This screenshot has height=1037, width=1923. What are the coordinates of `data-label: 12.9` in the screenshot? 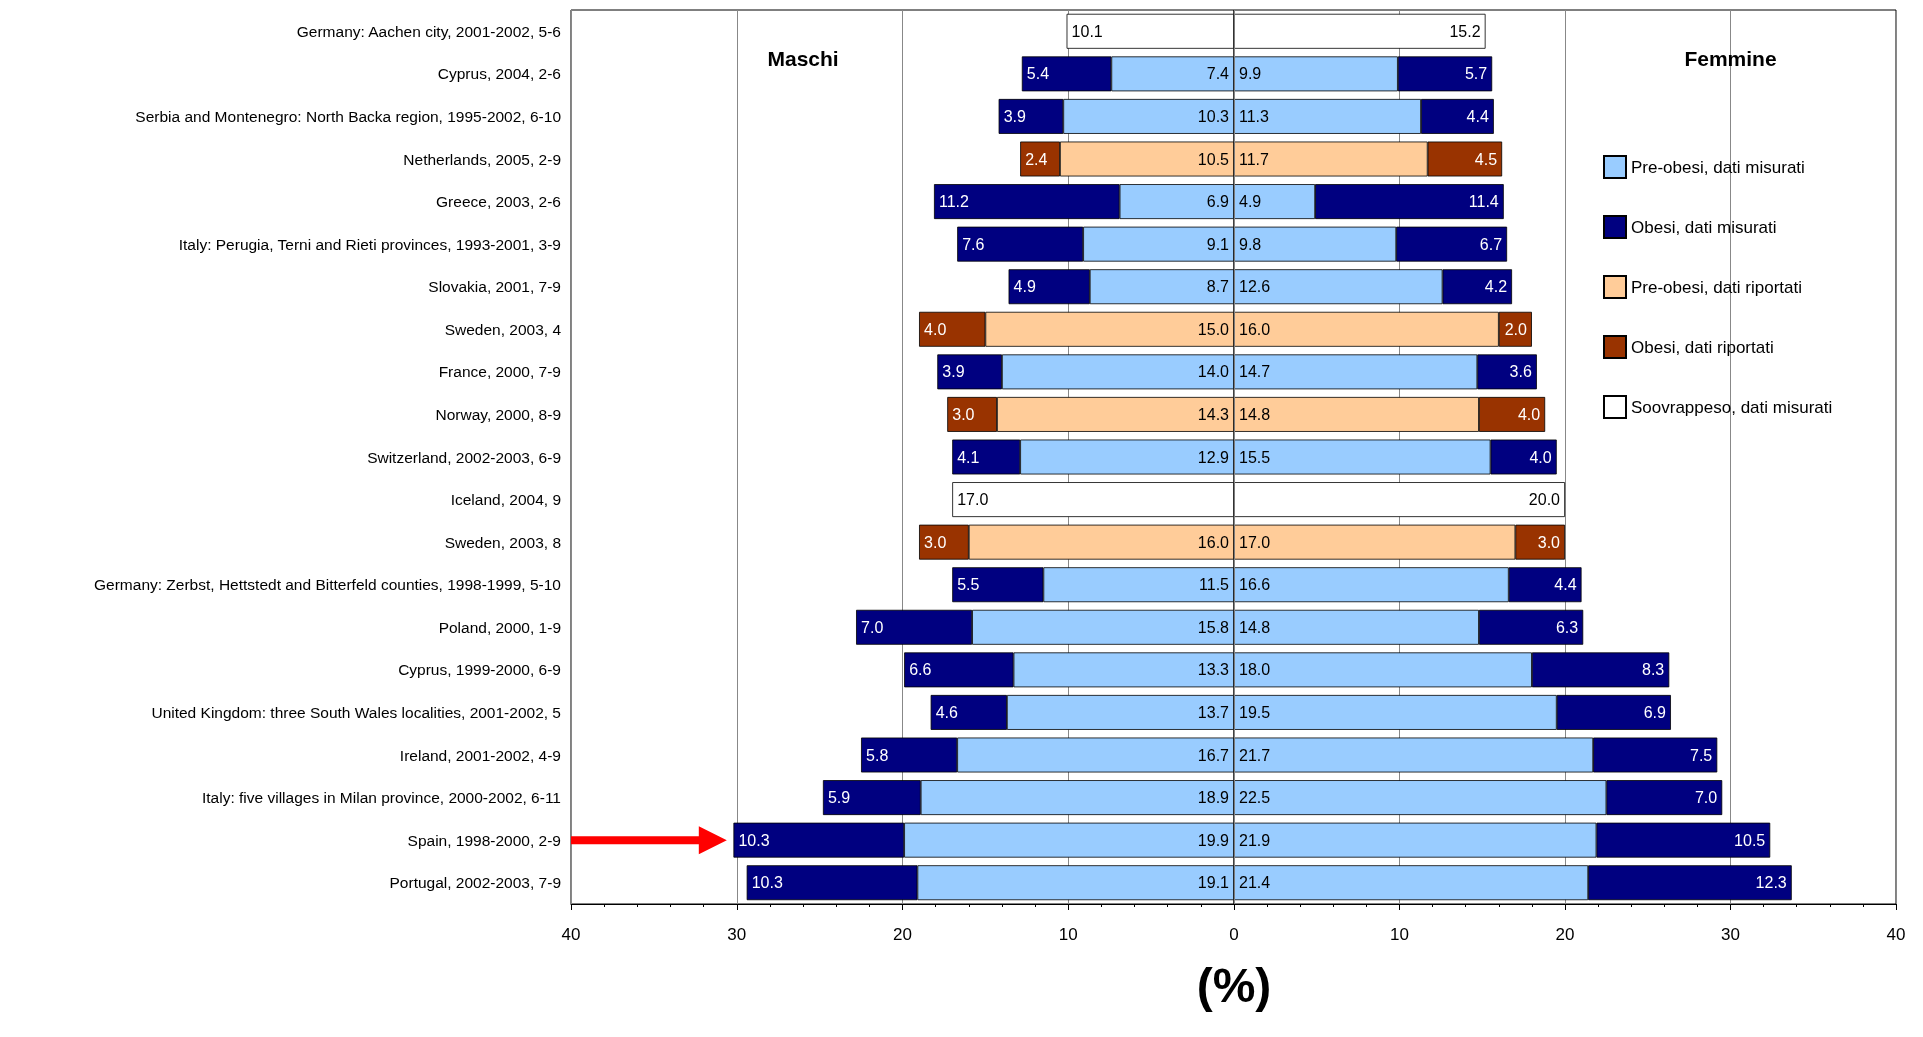 It's located at (1213, 457).